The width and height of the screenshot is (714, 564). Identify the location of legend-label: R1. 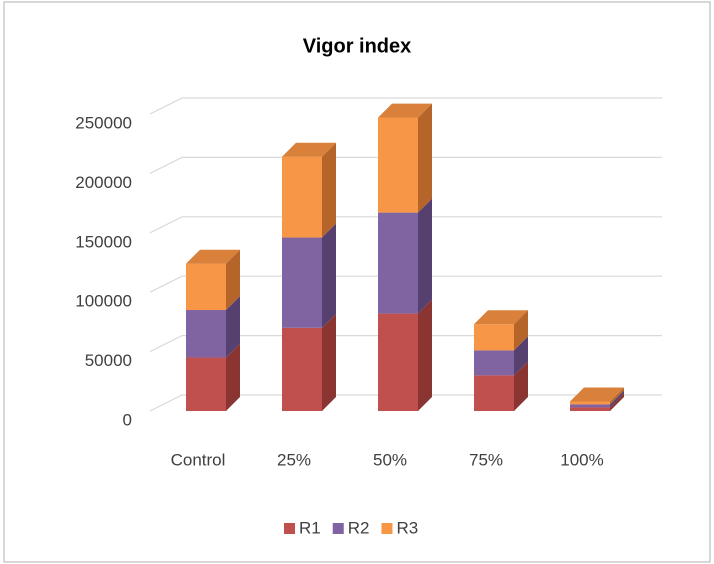
(310, 527).